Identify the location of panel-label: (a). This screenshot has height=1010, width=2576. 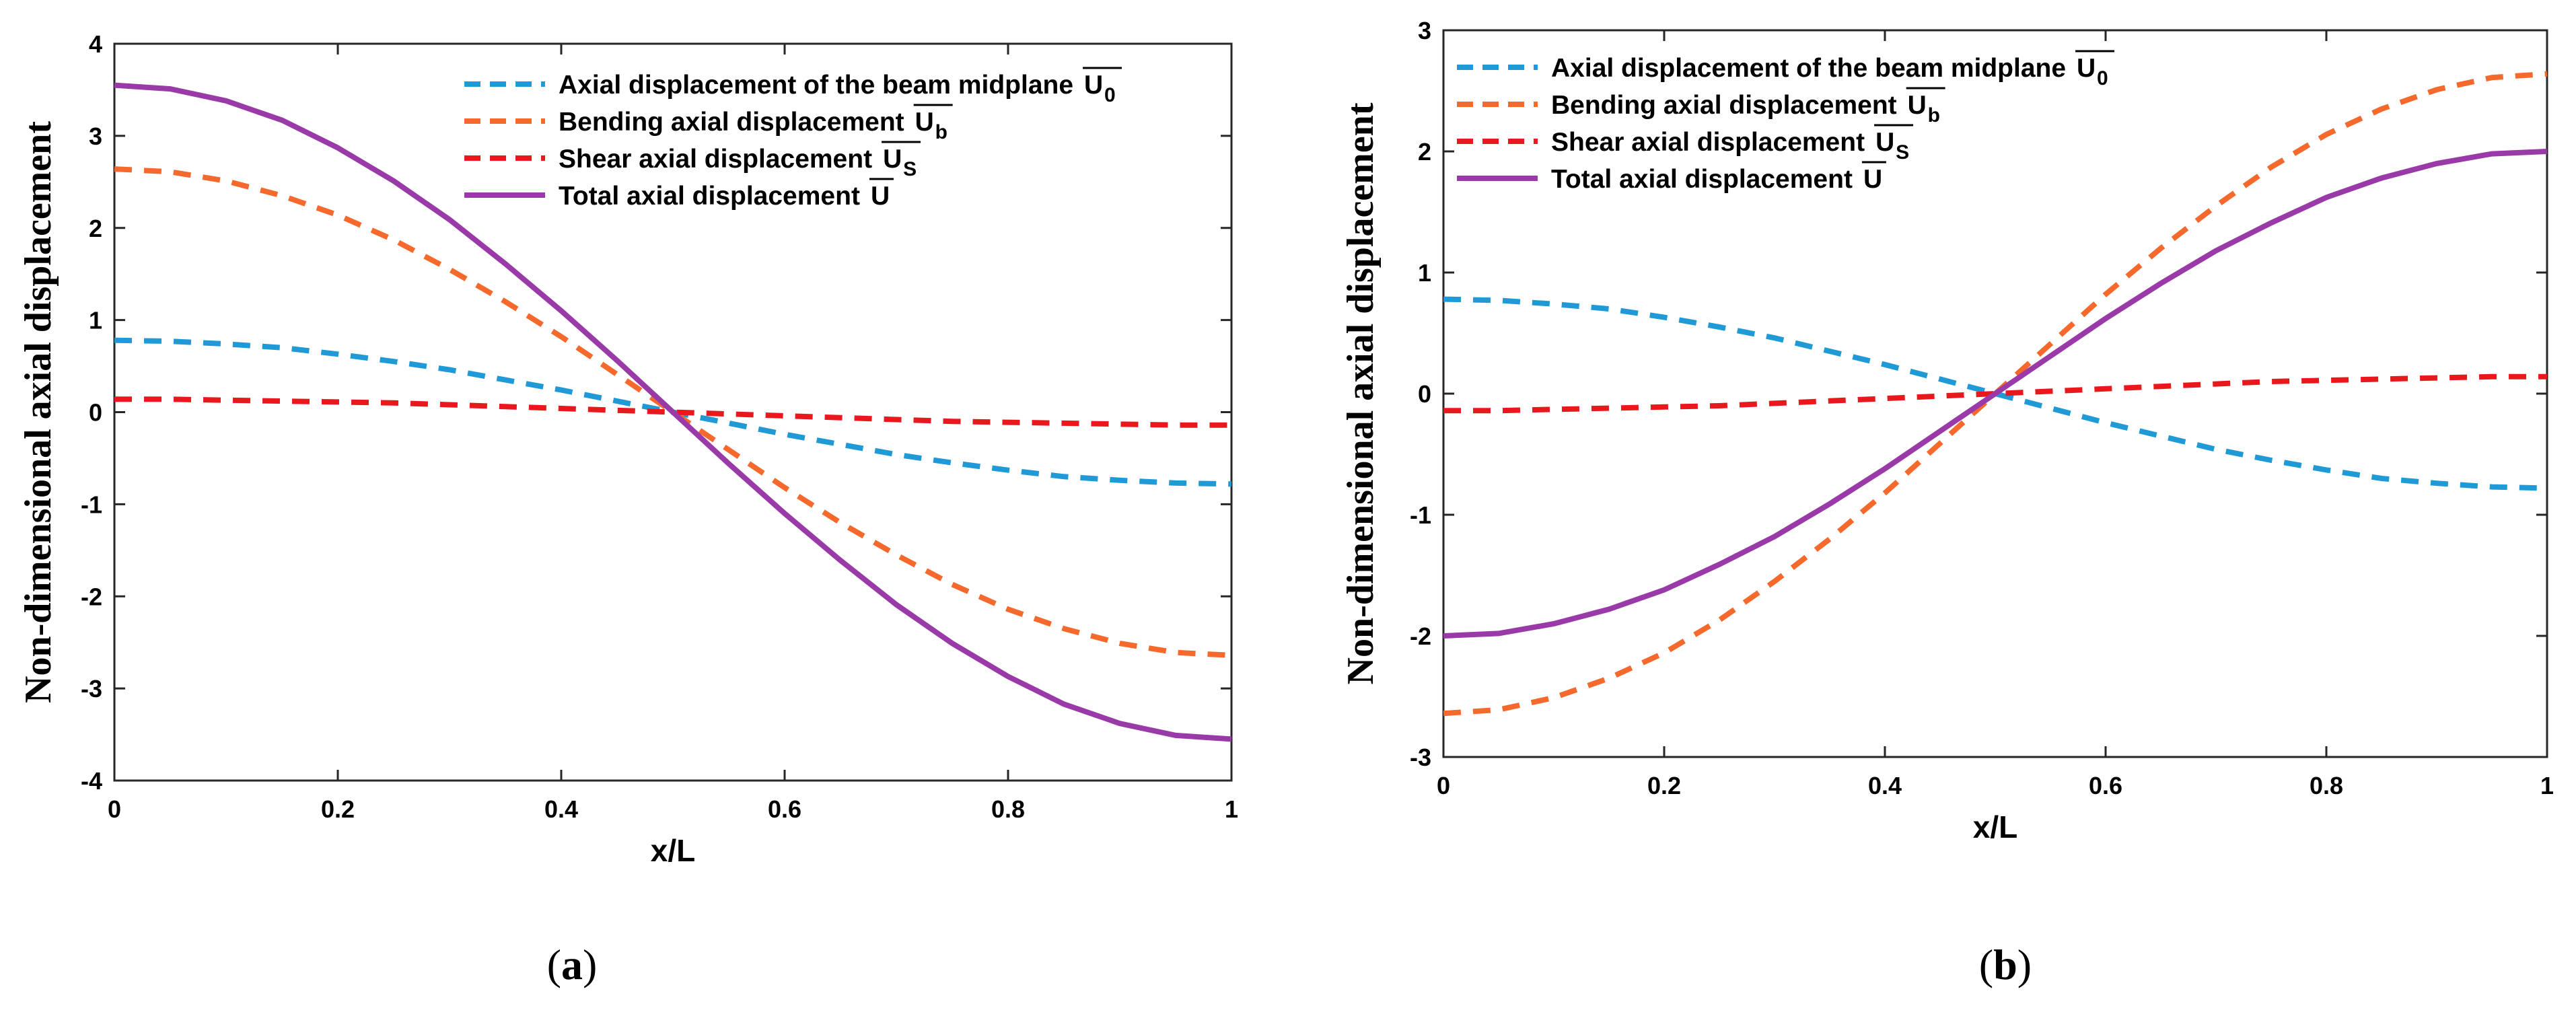
(572, 965).